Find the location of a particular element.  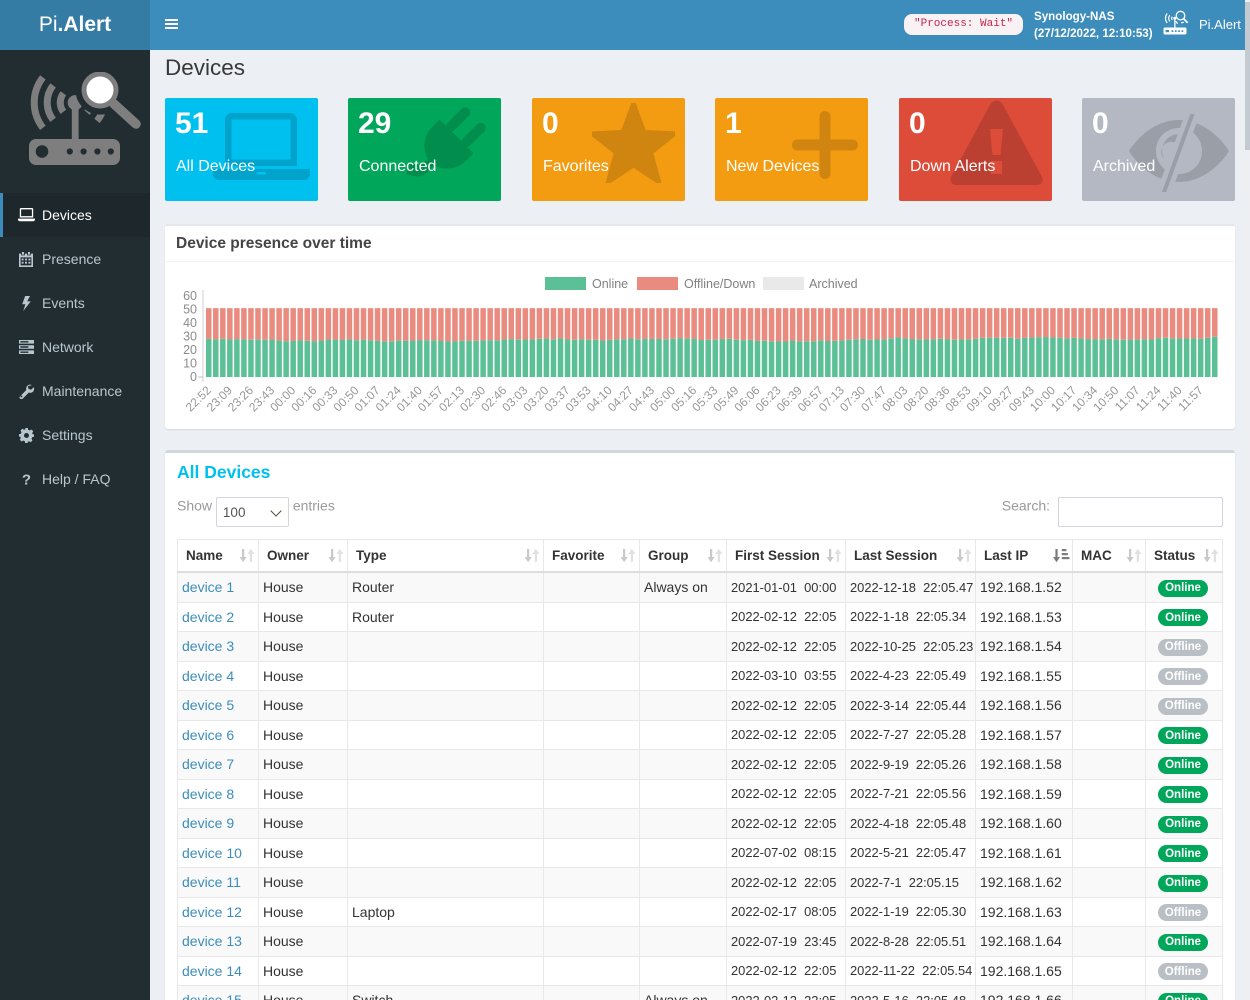

svg-text: 40 is located at coordinates (190, 323).